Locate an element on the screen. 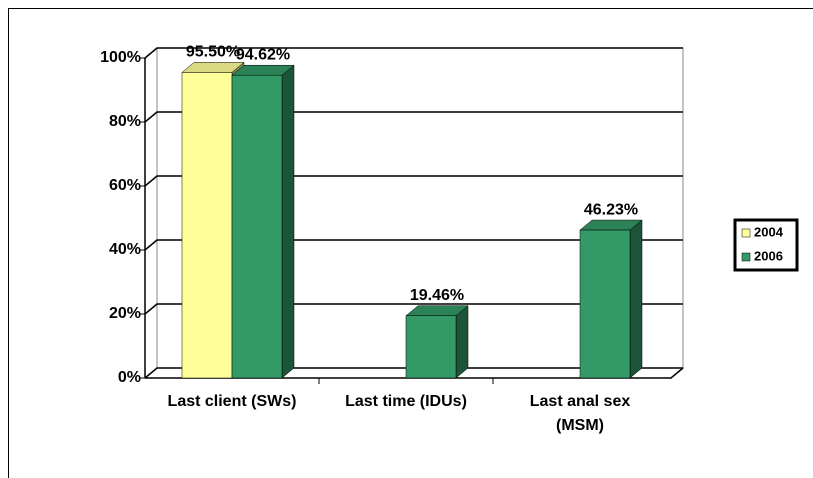 The height and width of the screenshot is (478, 813). y-tick-label: 20% is located at coordinates (125, 313).